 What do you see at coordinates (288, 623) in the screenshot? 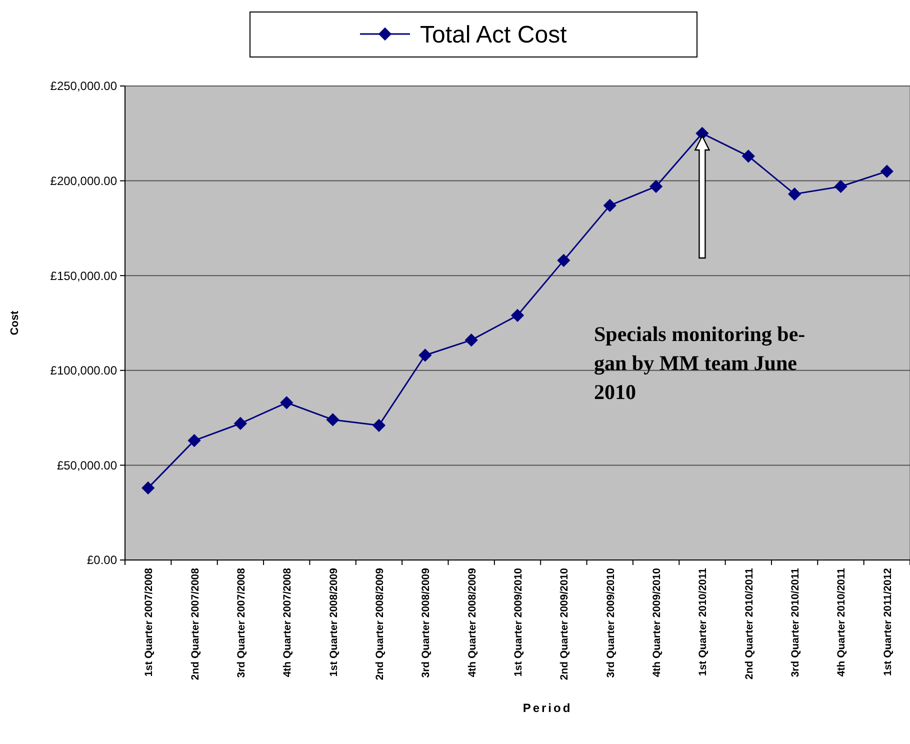
I see `x-tick-label: 4th Quarter 2007/2008` at bounding box center [288, 623].